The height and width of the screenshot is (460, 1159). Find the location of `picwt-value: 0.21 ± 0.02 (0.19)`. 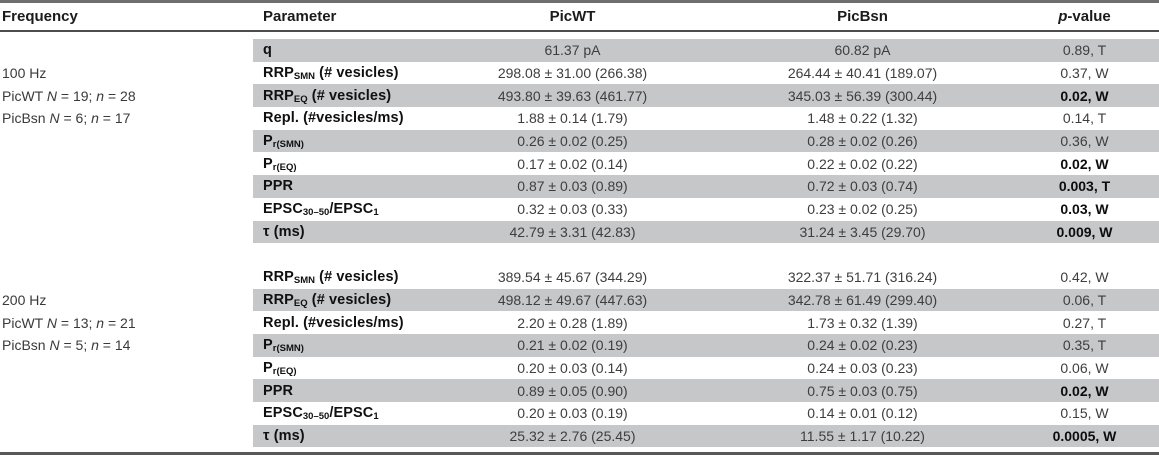

picwt-value: 0.21 ± 0.02 (0.19) is located at coordinates (572, 345).